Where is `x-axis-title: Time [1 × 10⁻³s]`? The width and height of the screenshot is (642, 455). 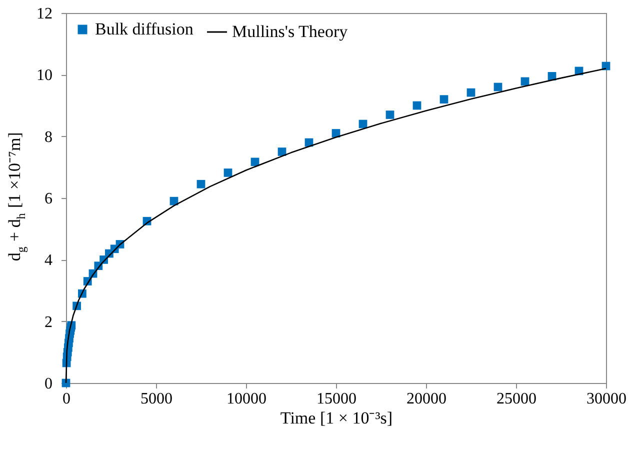 x-axis-title: Time [1 × 10⁻³s] is located at coordinates (336, 418).